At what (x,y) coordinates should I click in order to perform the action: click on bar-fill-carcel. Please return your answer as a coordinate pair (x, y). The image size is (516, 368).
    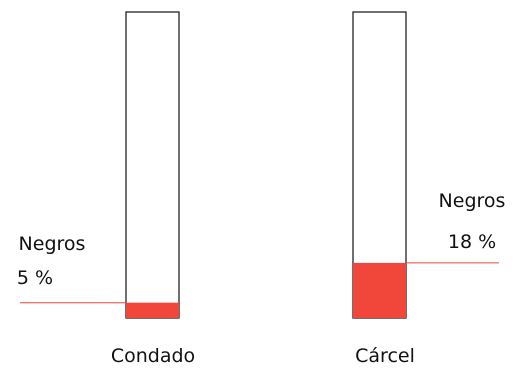
    Looking at the image, I should click on (379, 290).